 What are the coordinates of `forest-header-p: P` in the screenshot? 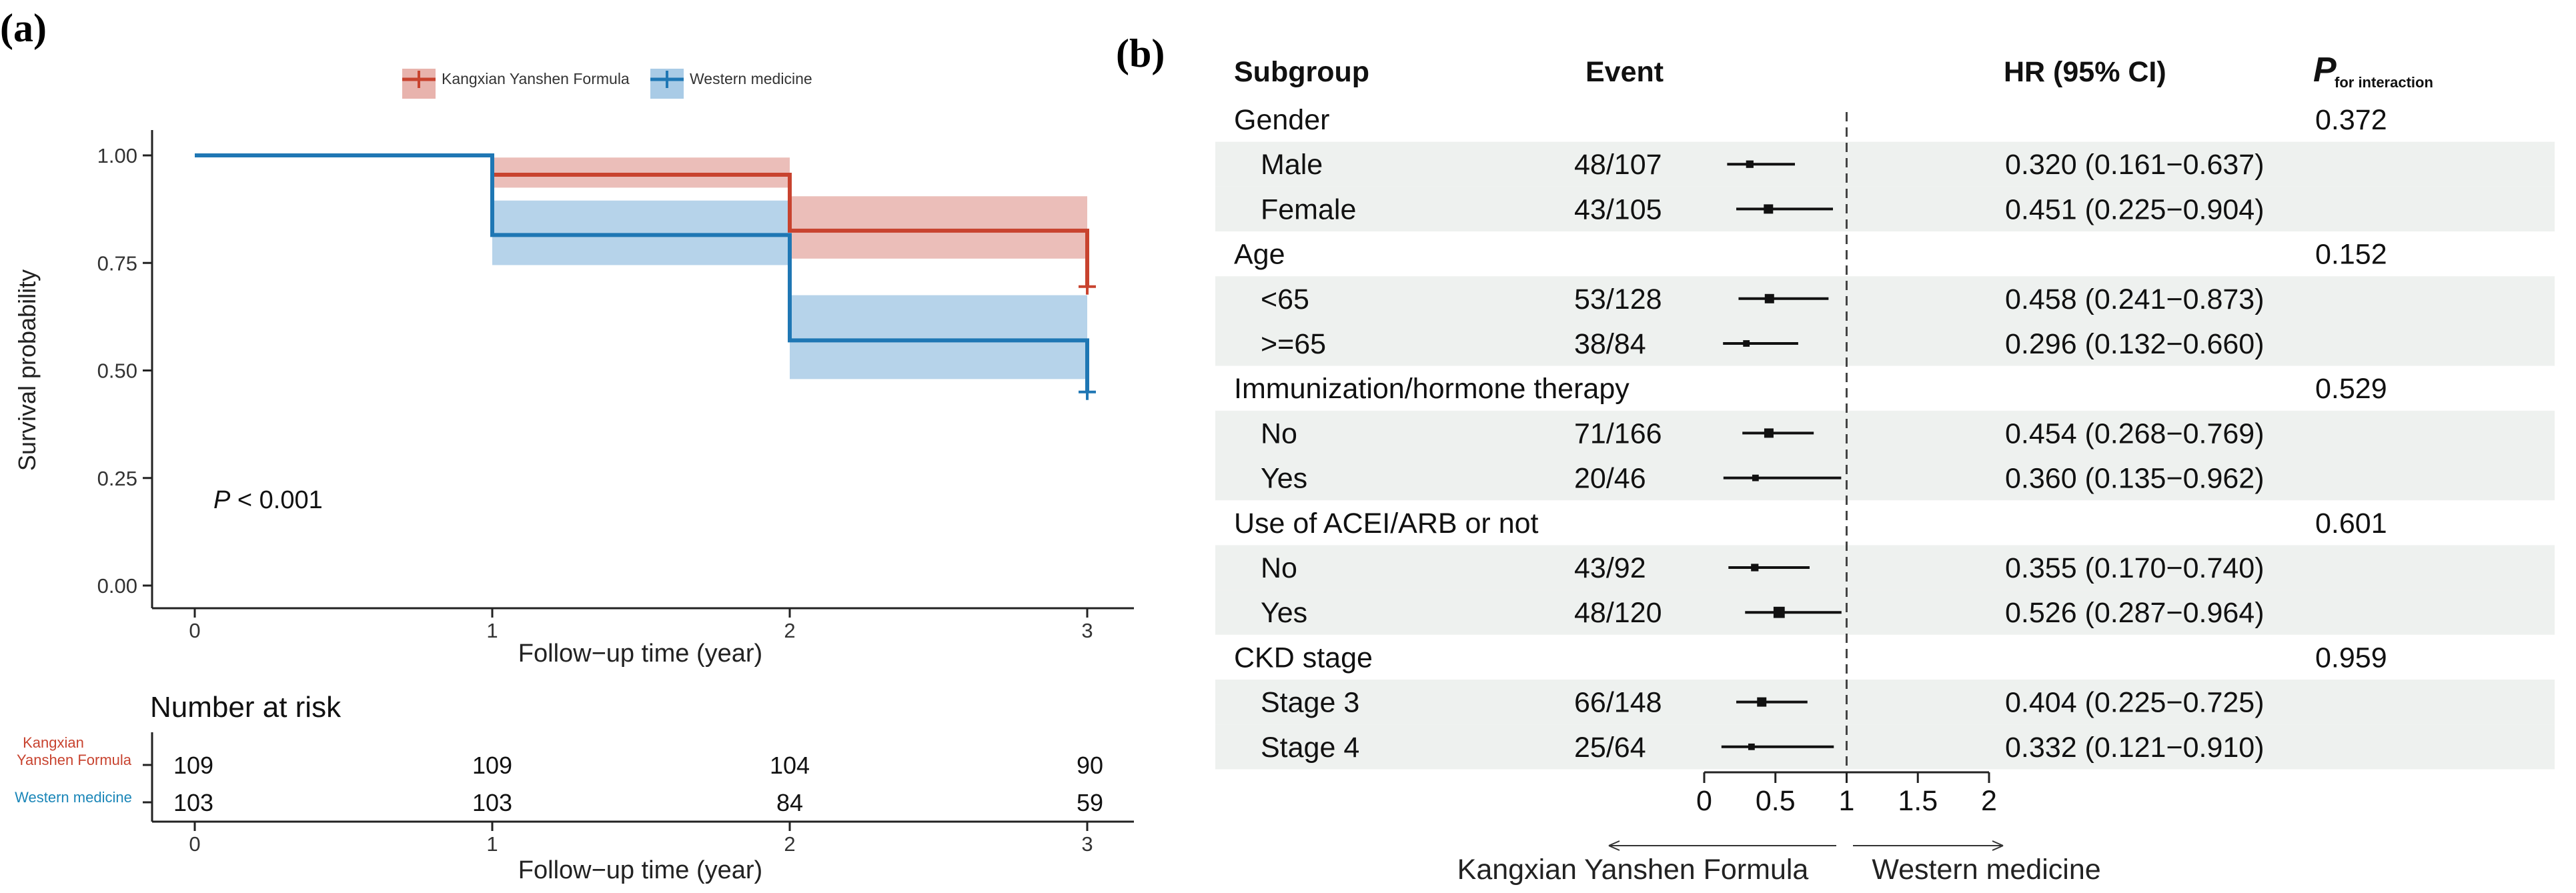 It's located at (2325, 70).